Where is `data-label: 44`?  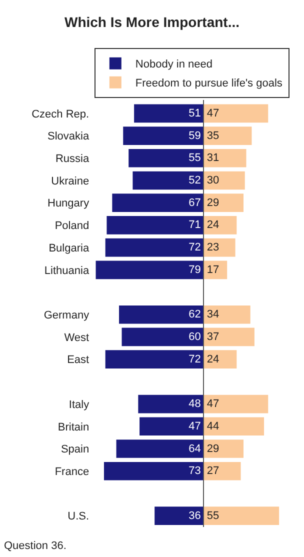 data-label: 44 is located at coordinates (213, 426).